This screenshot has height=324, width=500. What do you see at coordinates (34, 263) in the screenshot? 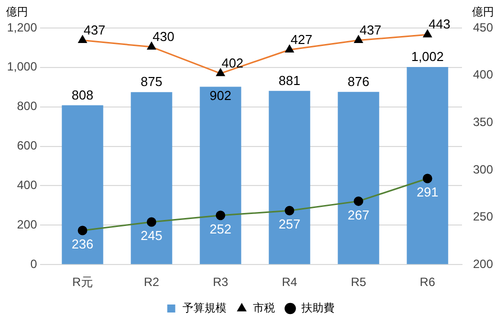
I see `y-tick-label: 0` at bounding box center [34, 263].